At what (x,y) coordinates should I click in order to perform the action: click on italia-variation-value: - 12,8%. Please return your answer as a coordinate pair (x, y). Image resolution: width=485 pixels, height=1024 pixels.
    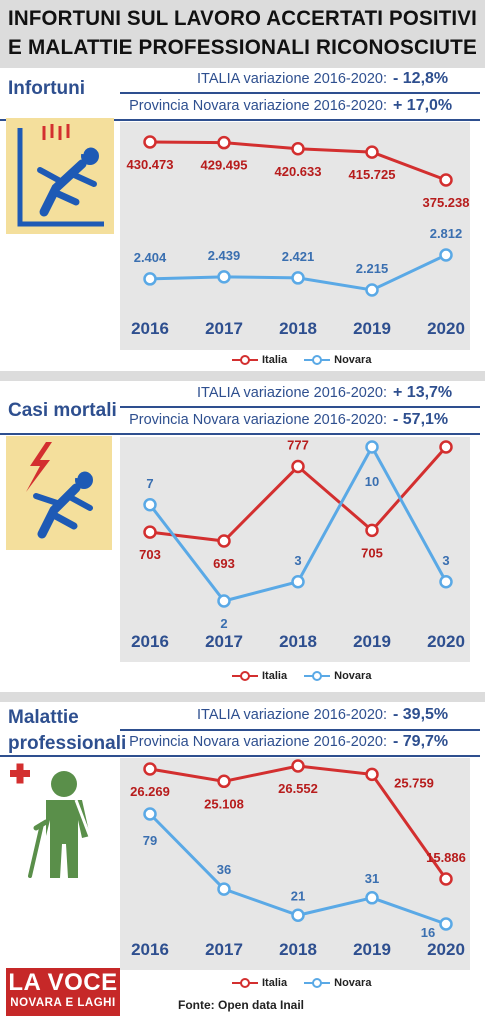
    Looking at the image, I should click on (421, 78).